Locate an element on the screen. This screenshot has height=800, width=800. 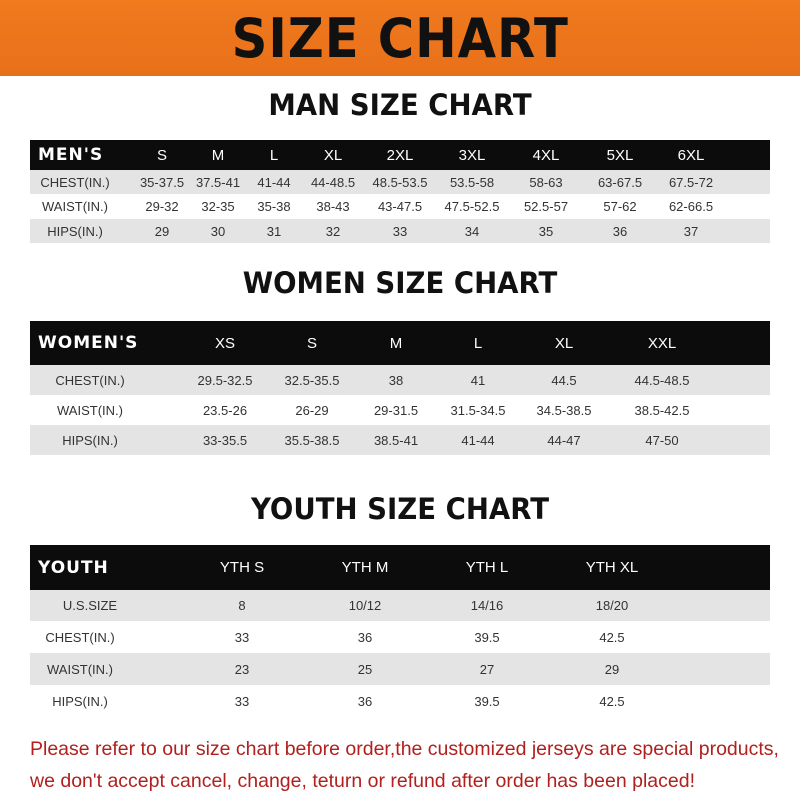
cell: 52.5-57 is located at coordinates (546, 206).